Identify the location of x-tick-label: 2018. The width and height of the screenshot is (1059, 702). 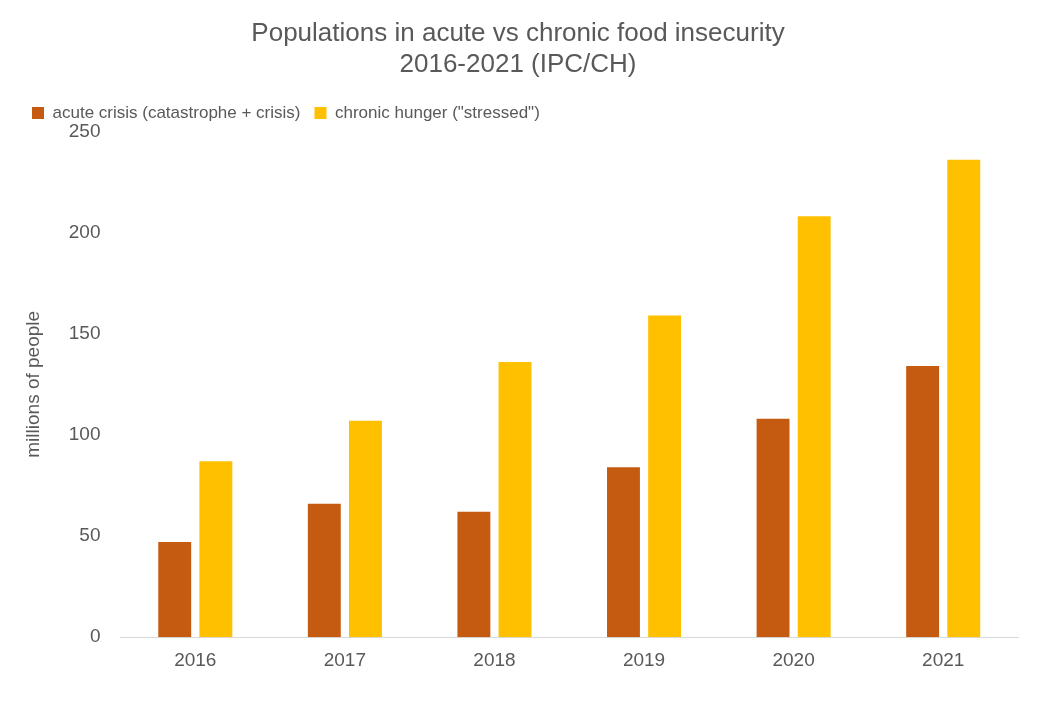
(494, 659).